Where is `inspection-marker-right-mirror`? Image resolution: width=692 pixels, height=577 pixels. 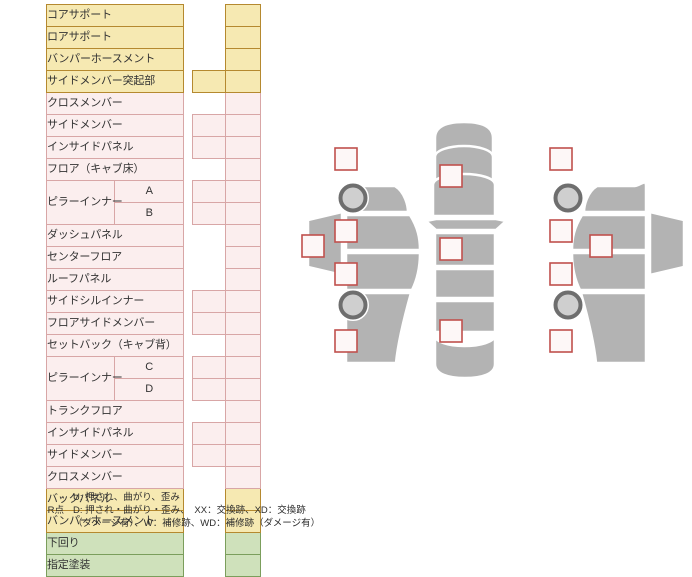 inspection-marker-right-mirror is located at coordinates (601, 246).